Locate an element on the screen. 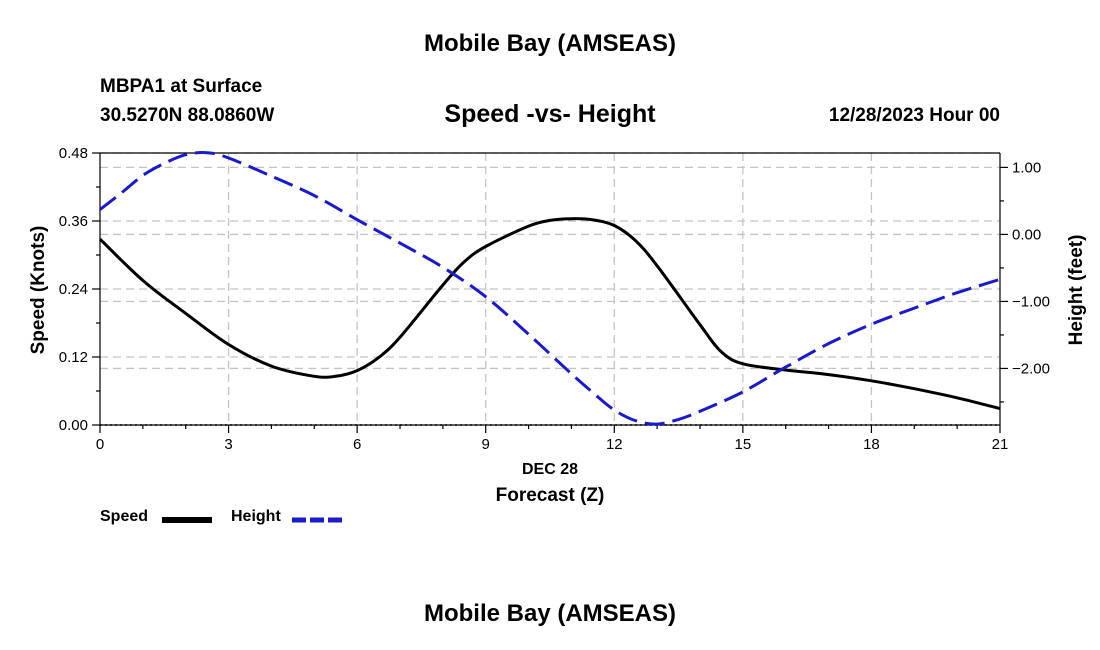 The width and height of the screenshot is (1100, 650). chart-title: Speed -vs- Height is located at coordinates (550, 114).